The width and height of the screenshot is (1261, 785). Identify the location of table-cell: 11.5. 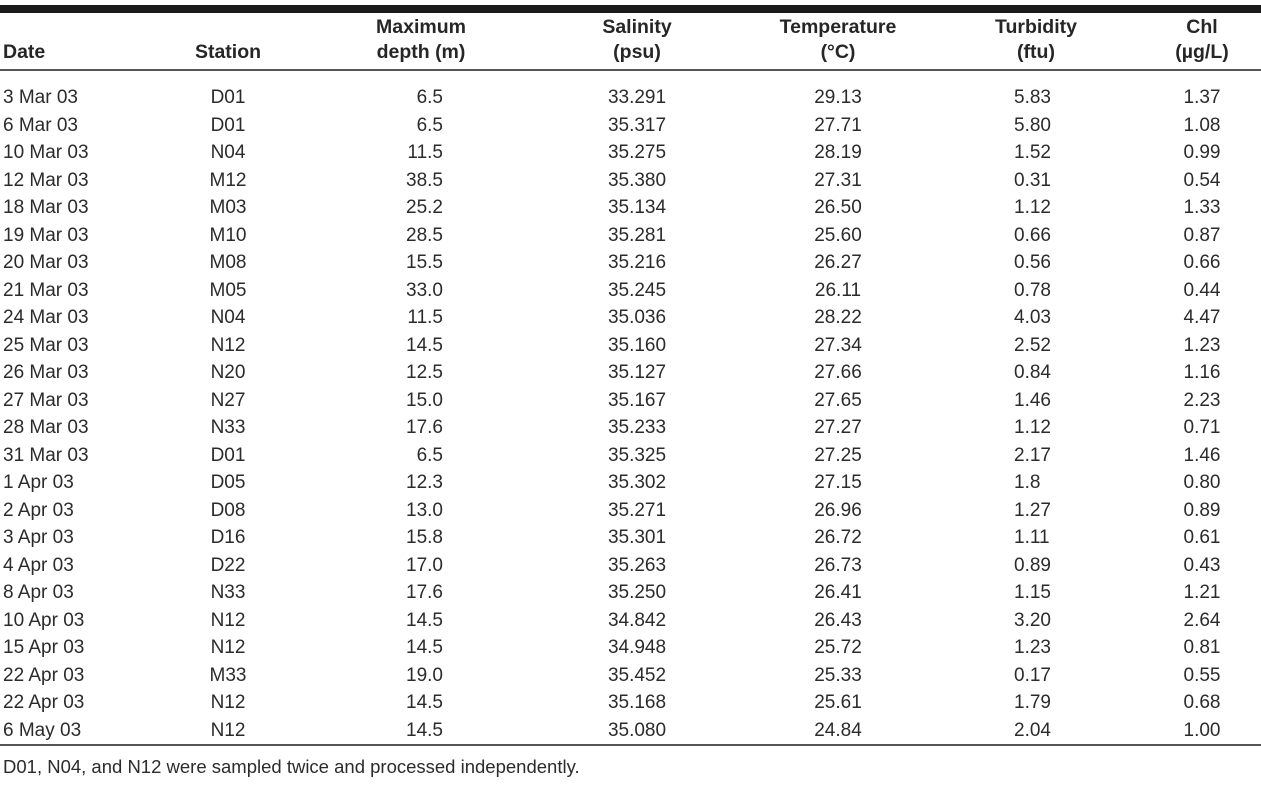
(421, 318).